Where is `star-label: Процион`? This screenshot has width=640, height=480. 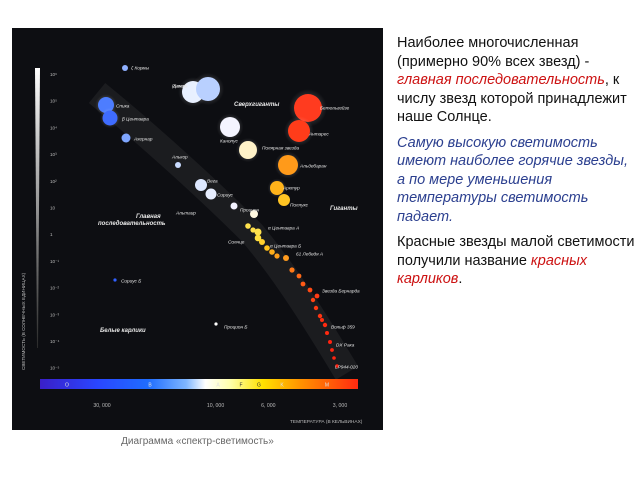
star-label: Процион is located at coordinates (250, 210).